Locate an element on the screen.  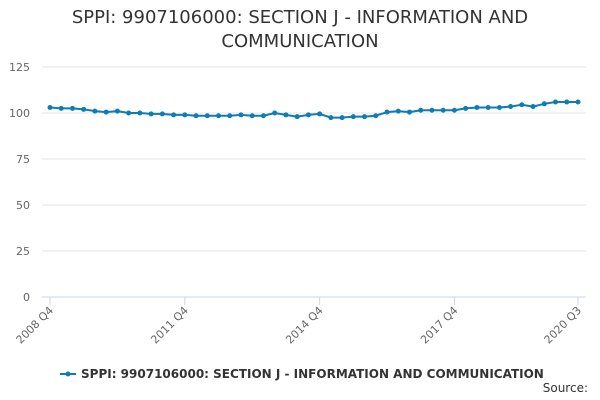
x-tick-label: 2014 Q4 is located at coordinates (304, 325).